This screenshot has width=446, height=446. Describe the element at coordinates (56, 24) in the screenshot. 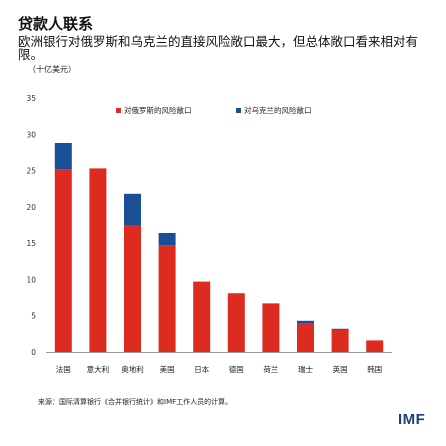

I see `chart-title: 贷款人联系` at that location.